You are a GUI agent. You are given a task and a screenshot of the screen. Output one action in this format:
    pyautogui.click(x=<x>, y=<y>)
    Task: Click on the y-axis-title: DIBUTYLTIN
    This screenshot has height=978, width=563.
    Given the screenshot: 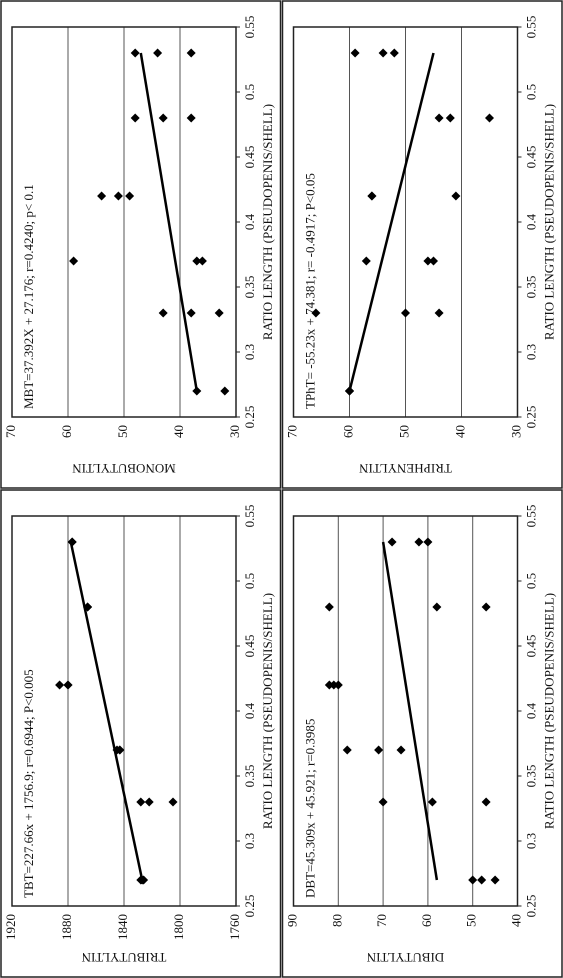 What is the action you would take?
    pyautogui.click(x=405, y=957)
    